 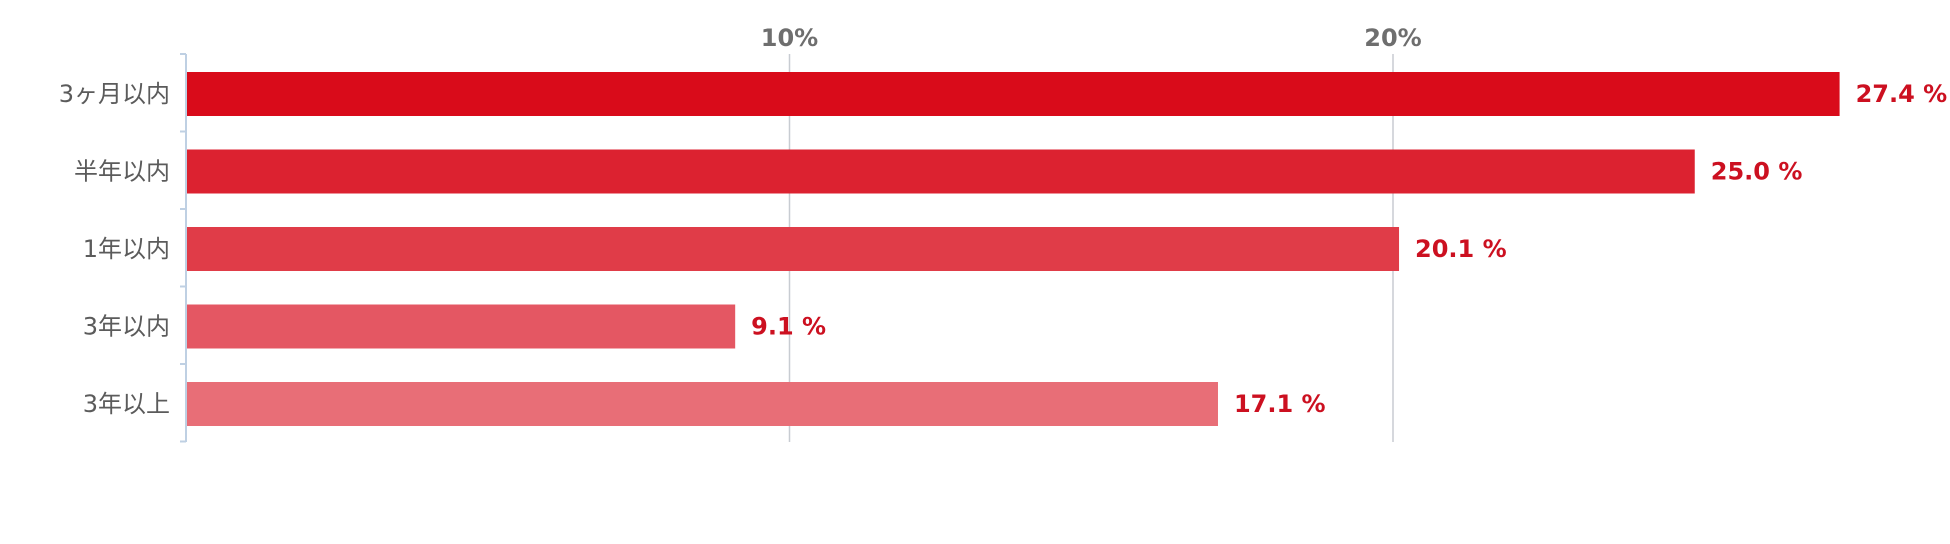 I want to click on category-label: 3年以内, so click(x=126, y=327).